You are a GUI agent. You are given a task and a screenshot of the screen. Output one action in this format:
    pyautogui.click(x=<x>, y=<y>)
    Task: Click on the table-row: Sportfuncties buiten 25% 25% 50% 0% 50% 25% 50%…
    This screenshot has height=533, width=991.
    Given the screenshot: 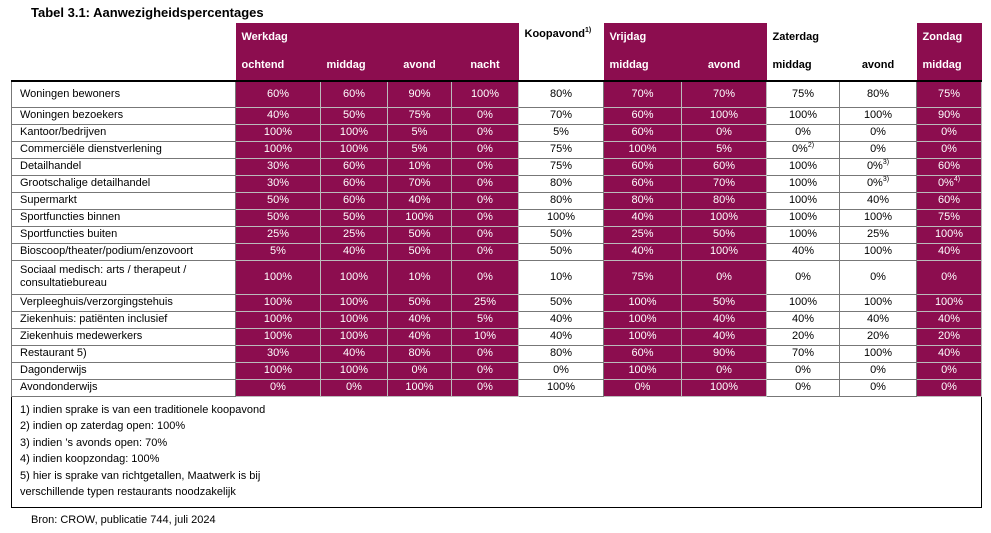 What is the action you would take?
    pyautogui.click(x=497, y=234)
    